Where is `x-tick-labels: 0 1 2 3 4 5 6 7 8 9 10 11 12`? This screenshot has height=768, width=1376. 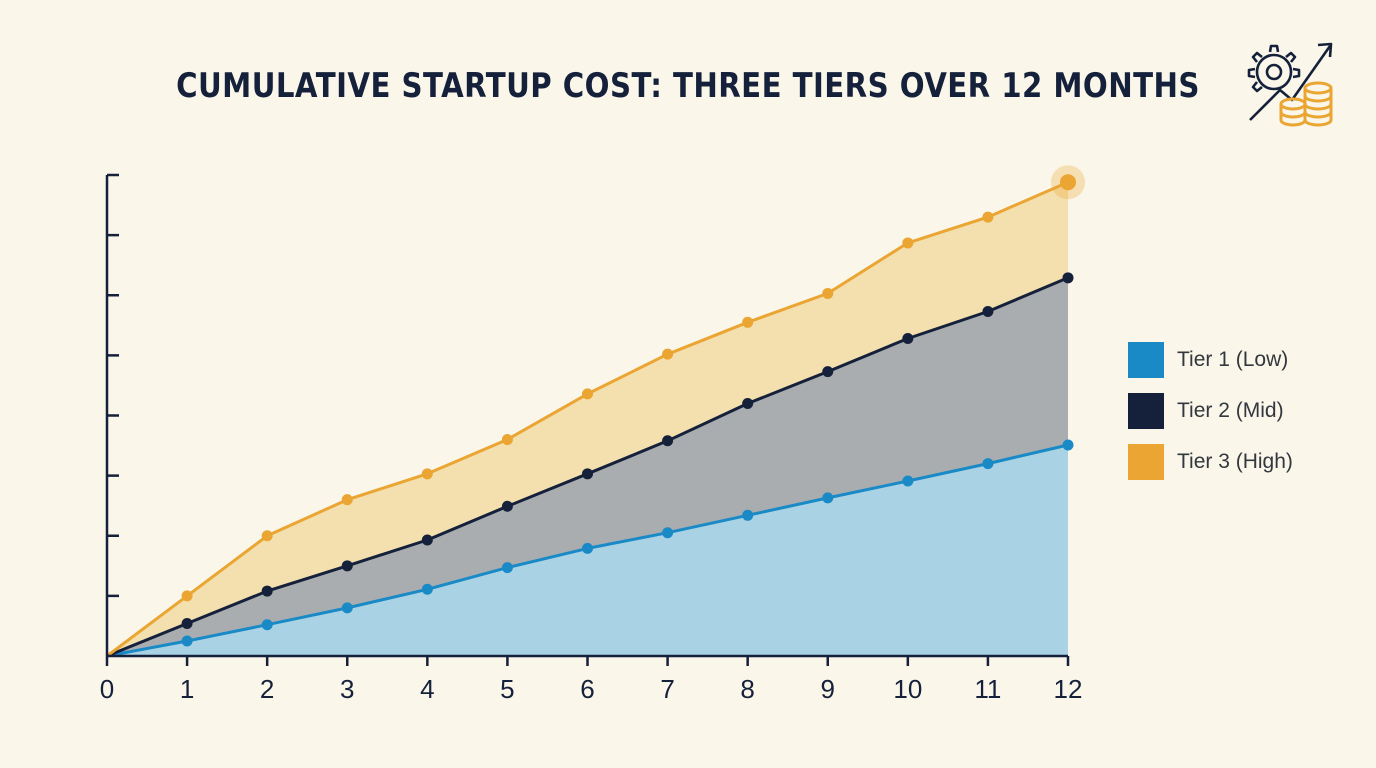 x-tick-labels: 0 1 2 3 4 5 6 7 8 9 10 11 12 is located at coordinates (591, 689).